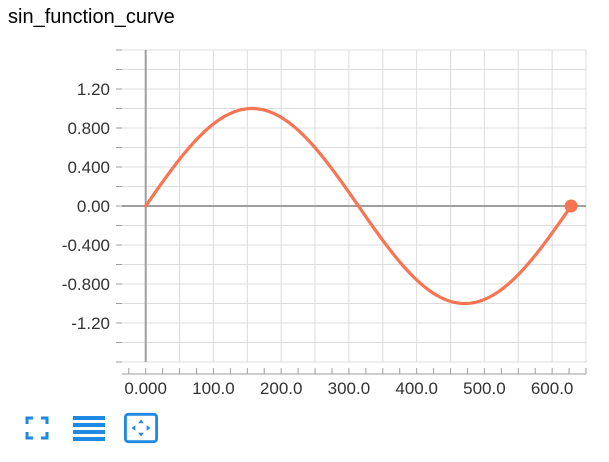 The image size is (609, 462). What do you see at coordinates (484, 388) in the screenshot?
I see `x-tick-label: 500.0` at bounding box center [484, 388].